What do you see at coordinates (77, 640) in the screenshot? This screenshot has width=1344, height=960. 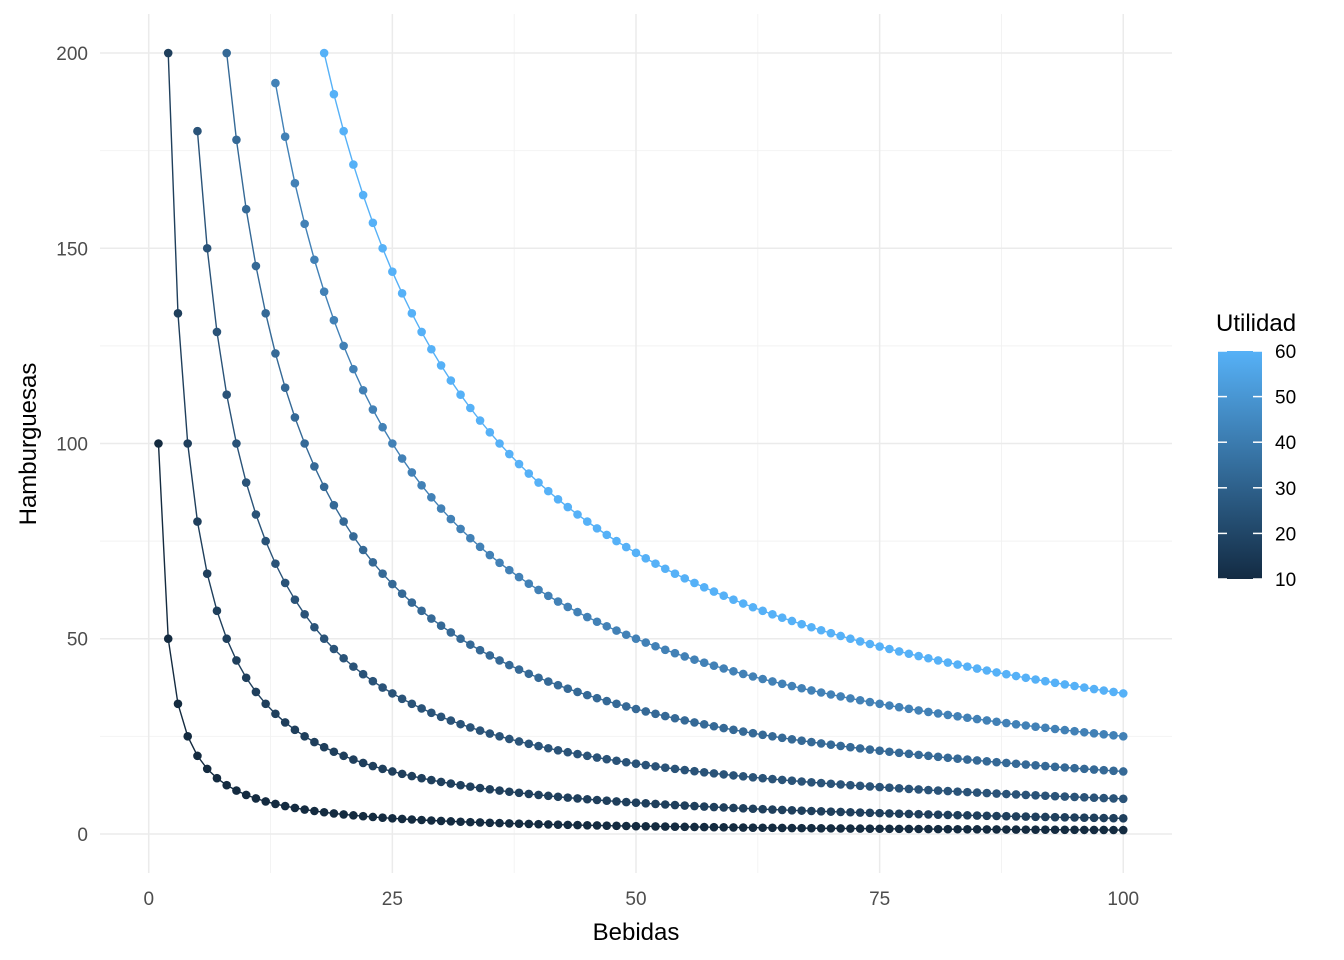 I see `y-tick-label: 50` at bounding box center [77, 640].